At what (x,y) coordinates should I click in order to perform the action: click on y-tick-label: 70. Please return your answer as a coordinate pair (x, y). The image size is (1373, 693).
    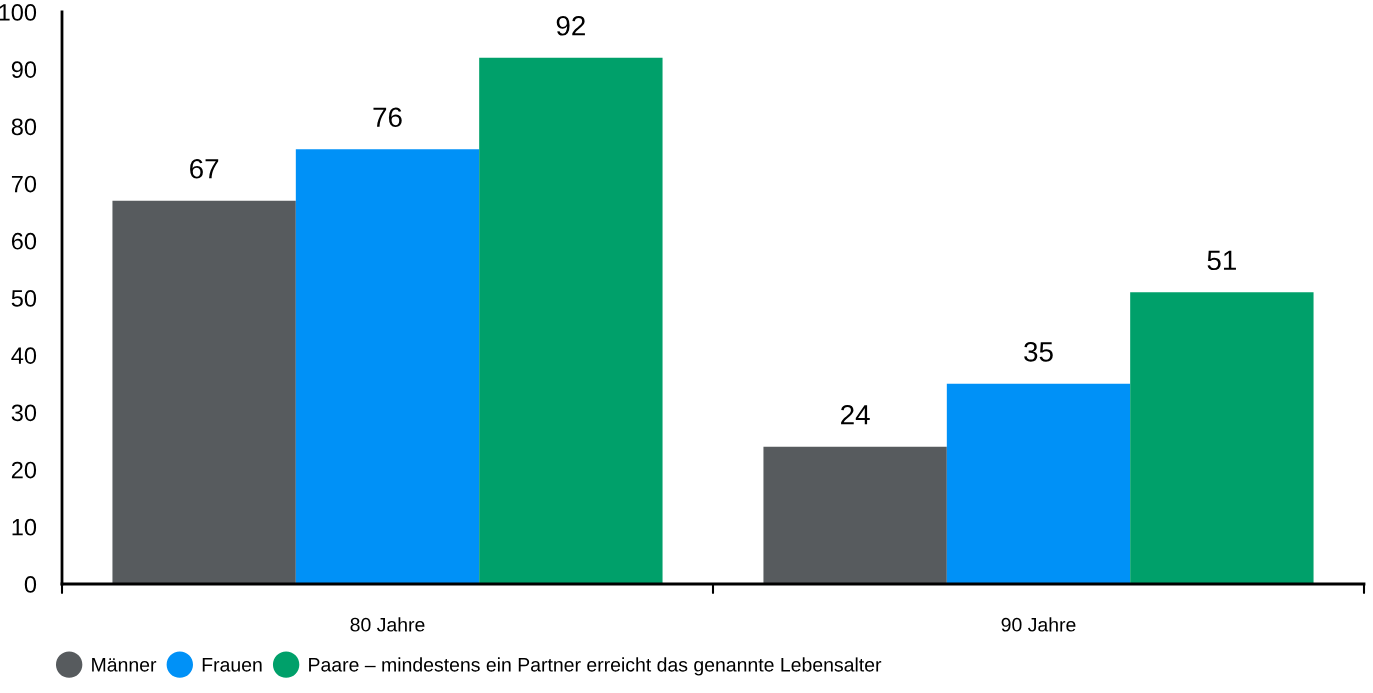
    Looking at the image, I should click on (24, 184).